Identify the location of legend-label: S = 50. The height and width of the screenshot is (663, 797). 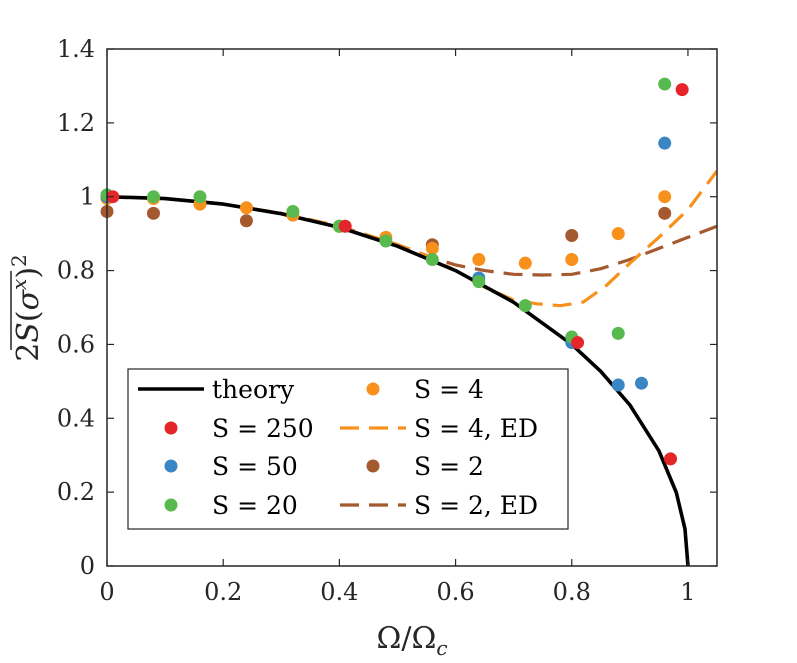
(255, 466).